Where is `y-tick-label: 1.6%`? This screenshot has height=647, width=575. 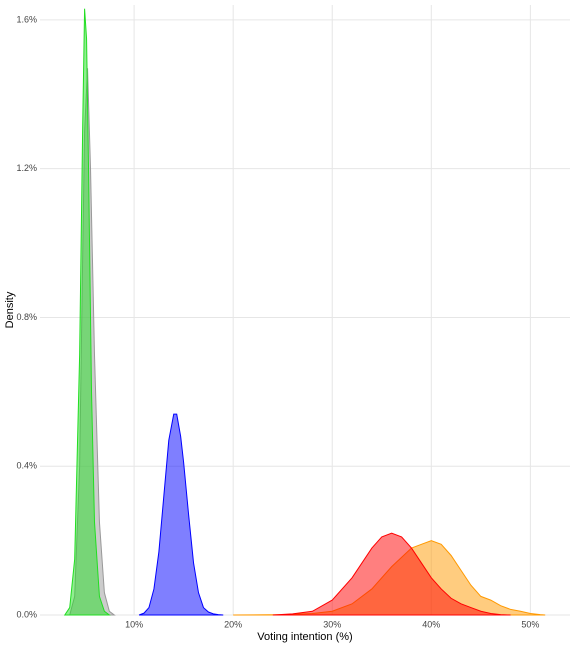 y-tick-label: 1.6% is located at coordinates (26, 19).